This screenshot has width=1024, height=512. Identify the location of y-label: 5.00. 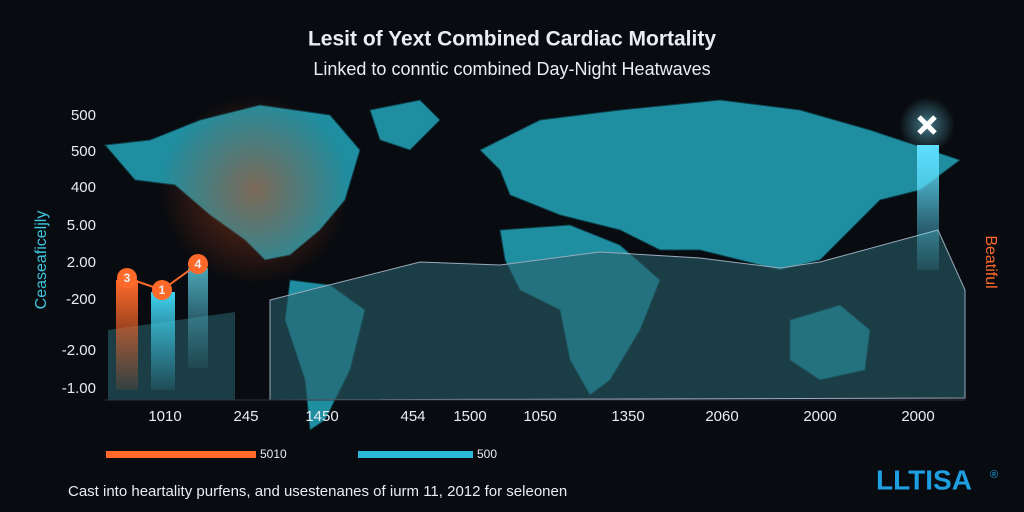
(81, 225).